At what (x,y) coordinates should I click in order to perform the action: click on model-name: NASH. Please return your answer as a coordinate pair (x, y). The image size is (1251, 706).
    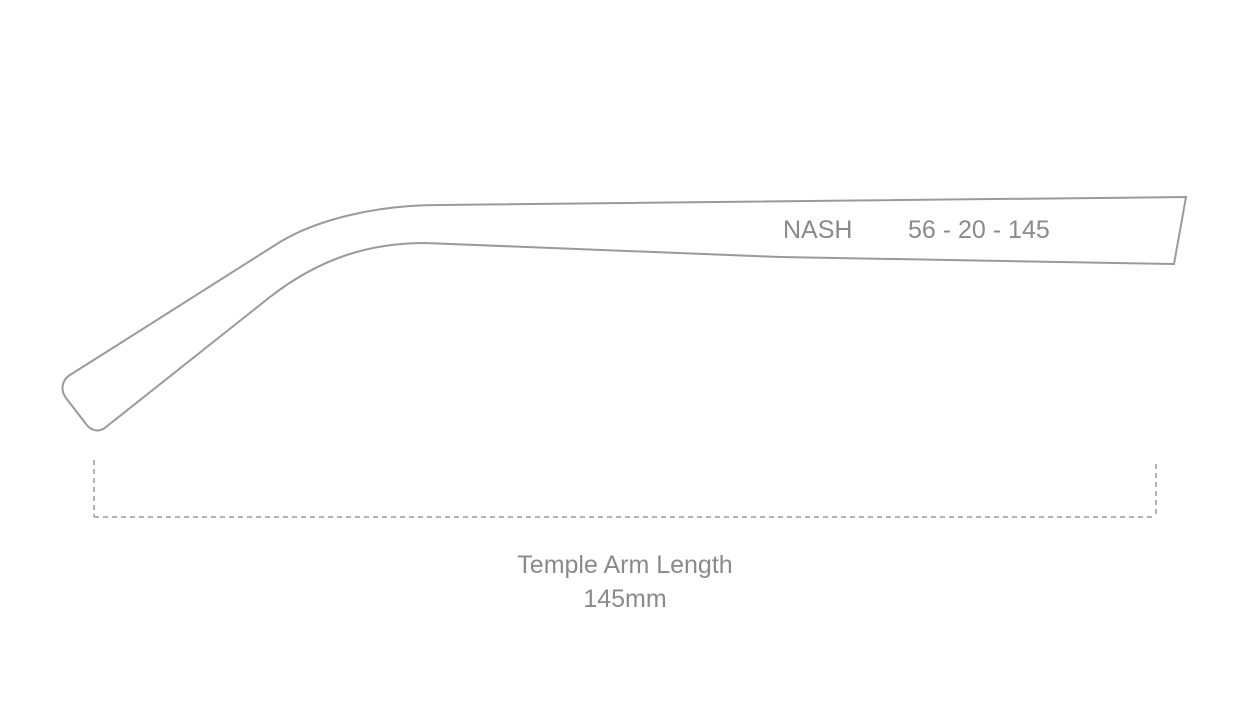
    Looking at the image, I should click on (817, 230).